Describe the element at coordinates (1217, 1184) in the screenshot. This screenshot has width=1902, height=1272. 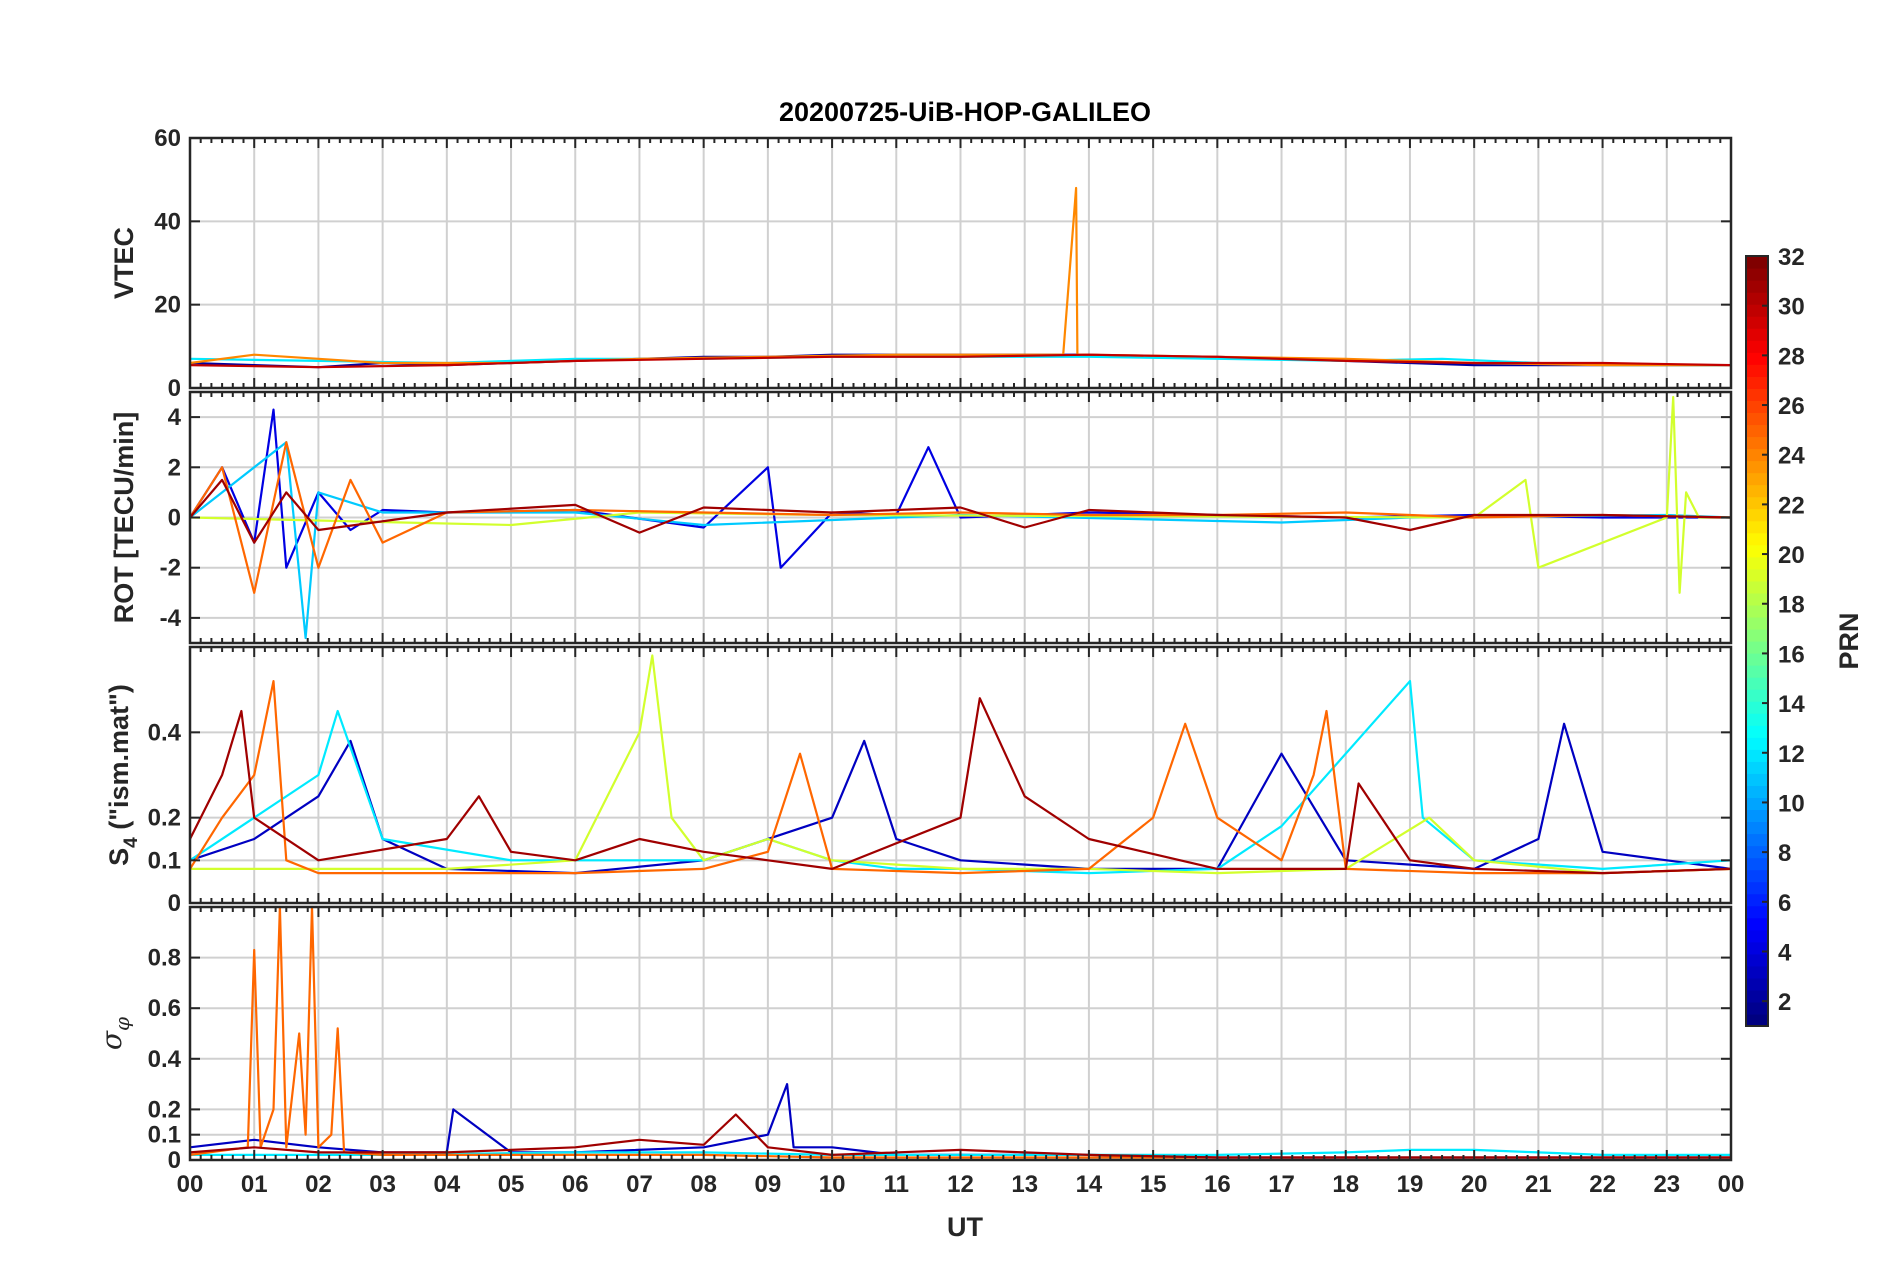
I see `x-tick-label: 16` at that location.